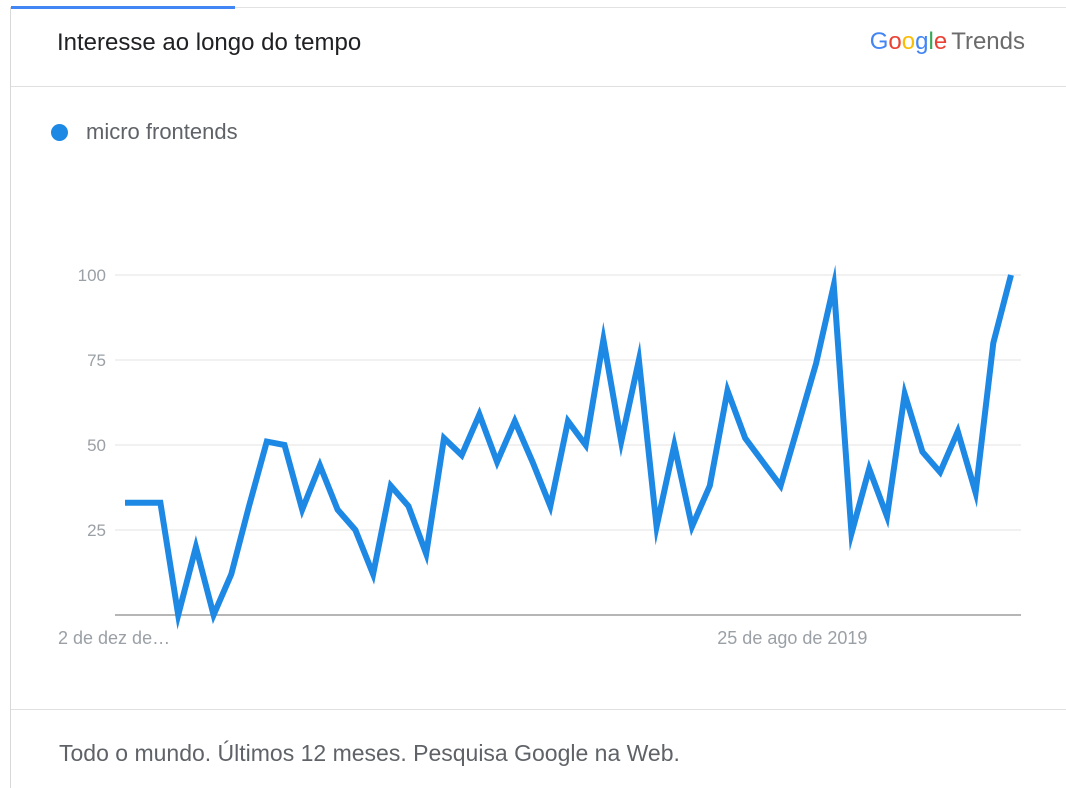  I want to click on chart-legend: micro frontends, so click(144, 132).